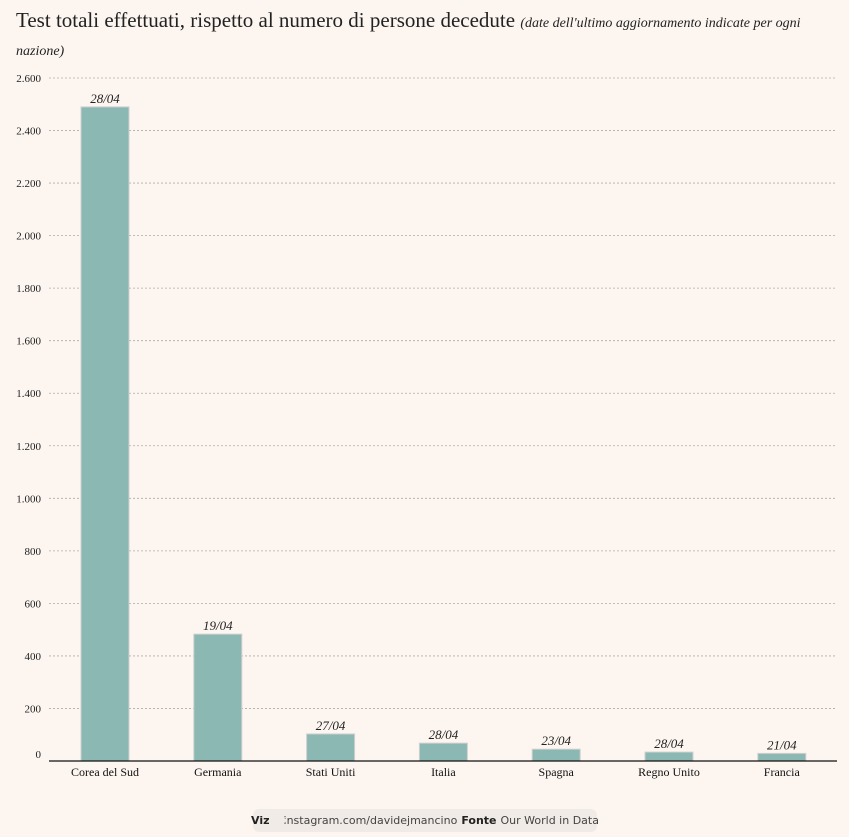 Image resolution: width=849 pixels, height=837 pixels. I want to click on y-tick-label: 1.200, so click(28, 447).